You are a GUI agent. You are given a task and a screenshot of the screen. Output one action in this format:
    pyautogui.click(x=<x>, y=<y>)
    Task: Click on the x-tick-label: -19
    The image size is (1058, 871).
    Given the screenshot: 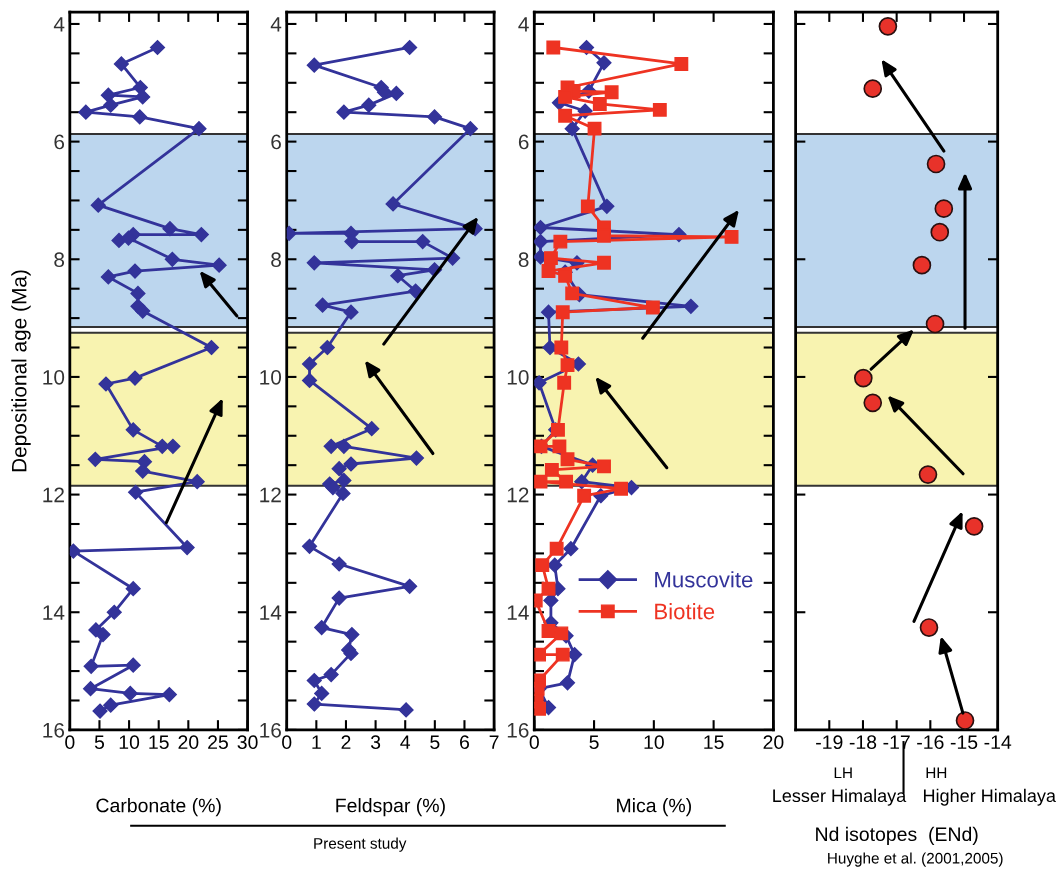 What is the action you would take?
    pyautogui.click(x=829, y=742)
    